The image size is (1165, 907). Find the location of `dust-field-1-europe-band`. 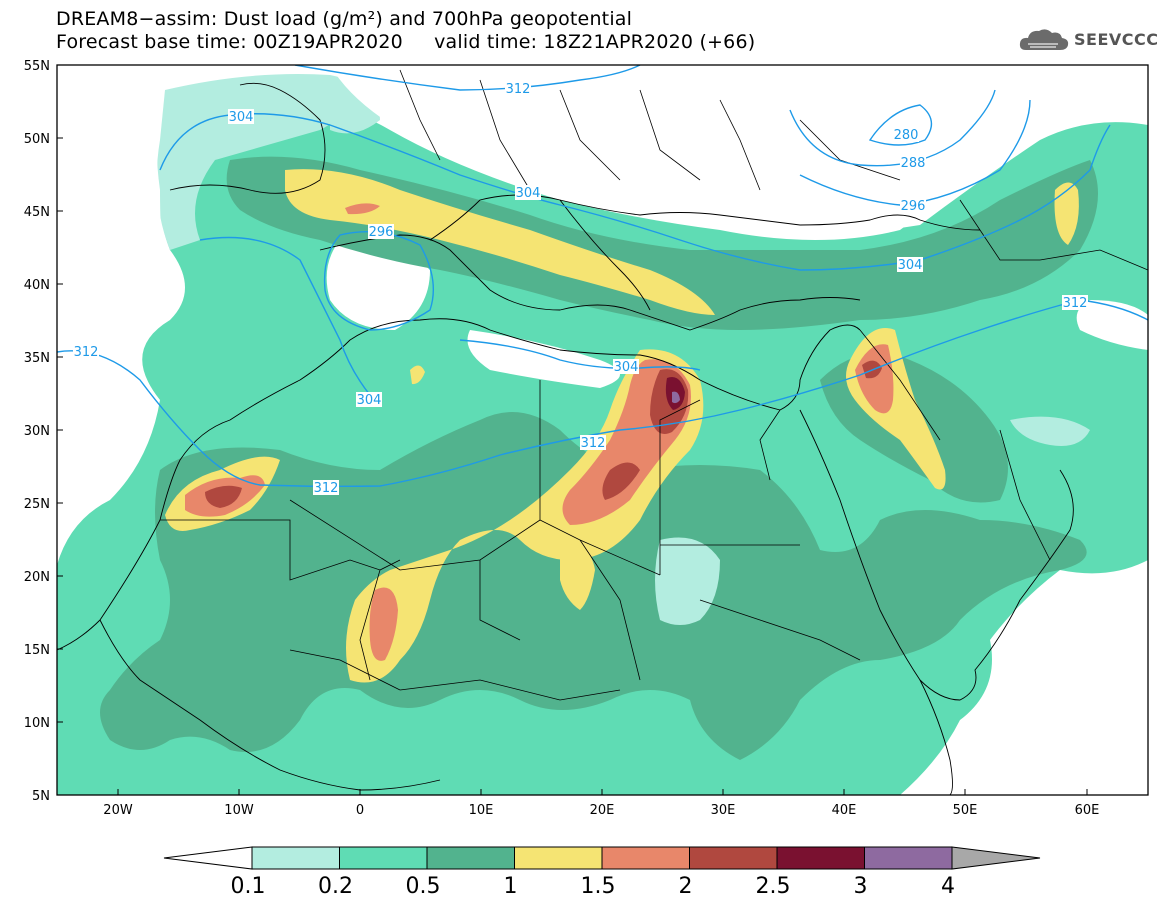

dust-field-1-europe-band is located at coordinates (500, 242).